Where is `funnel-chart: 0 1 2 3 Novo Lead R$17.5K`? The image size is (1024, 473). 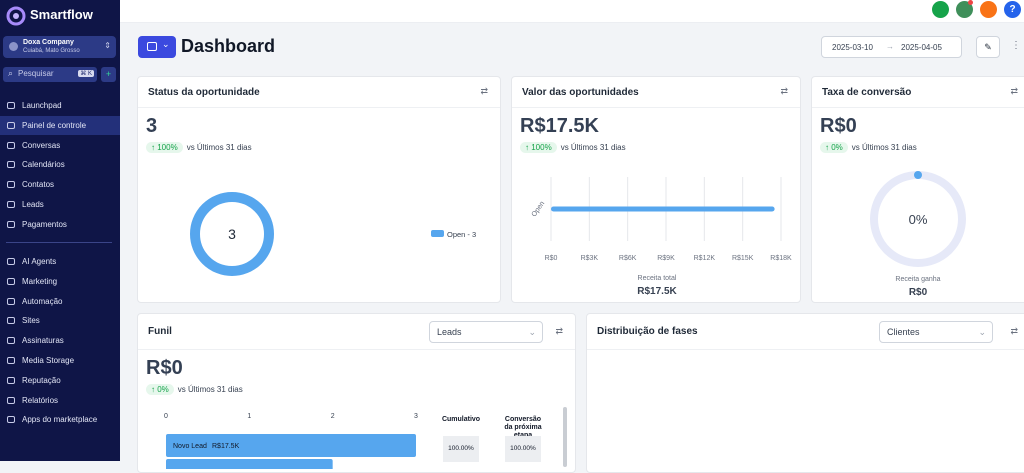
funnel-chart: 0 1 2 3 Novo Lead R$17.5K is located at coordinates (291, 441).